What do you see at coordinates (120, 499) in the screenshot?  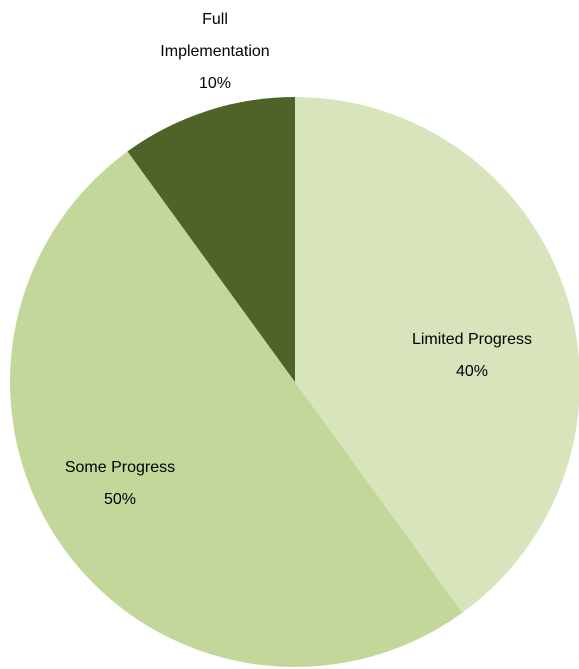 I see `value-label: 50%` at bounding box center [120, 499].